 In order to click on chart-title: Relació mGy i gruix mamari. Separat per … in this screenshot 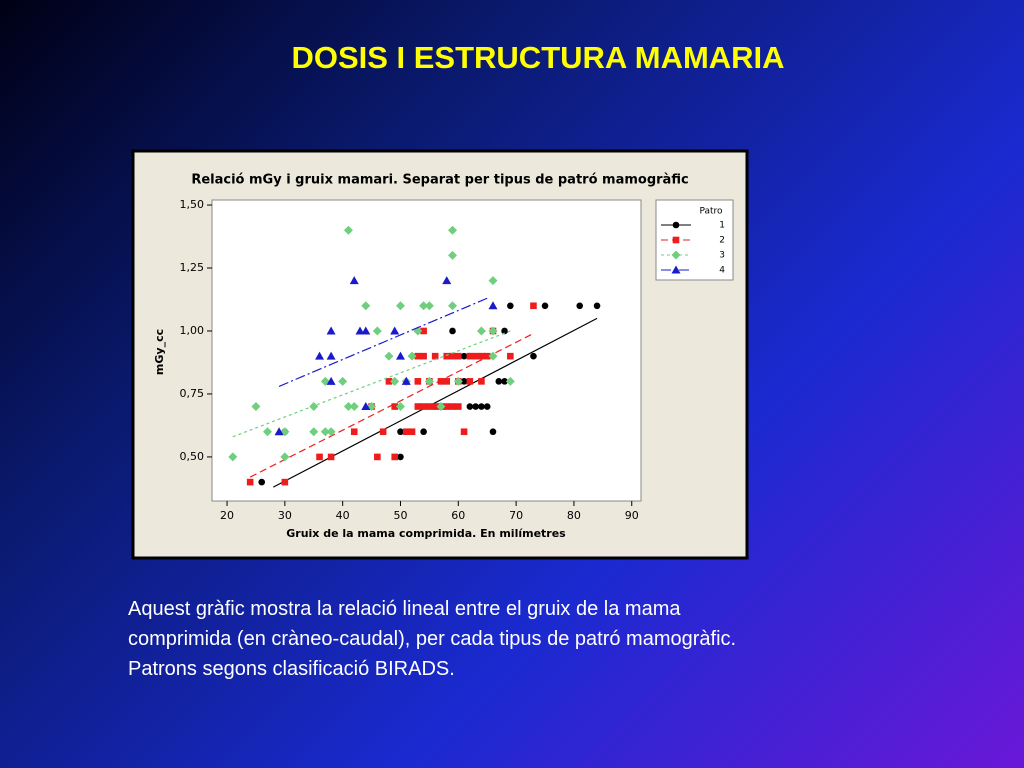, I will do `click(439, 180)`.